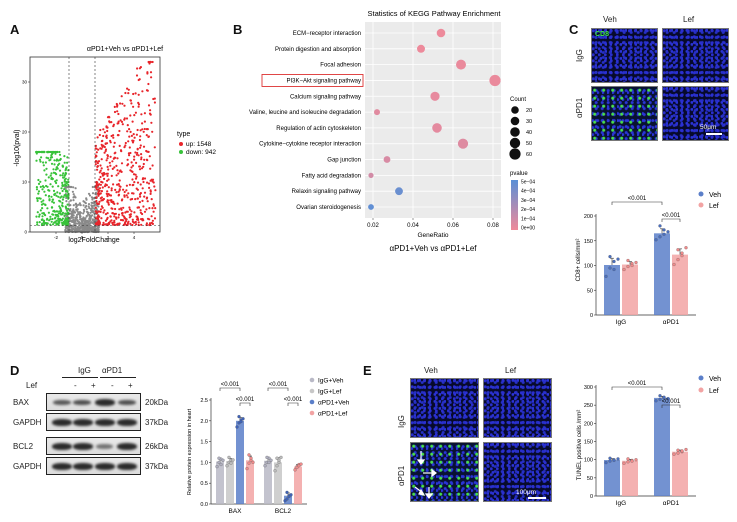 This screenshot has height=522, width=737. Describe the element at coordinates (590, 291) in the screenshot. I see `cd8-ytick-label: 50` at that location.